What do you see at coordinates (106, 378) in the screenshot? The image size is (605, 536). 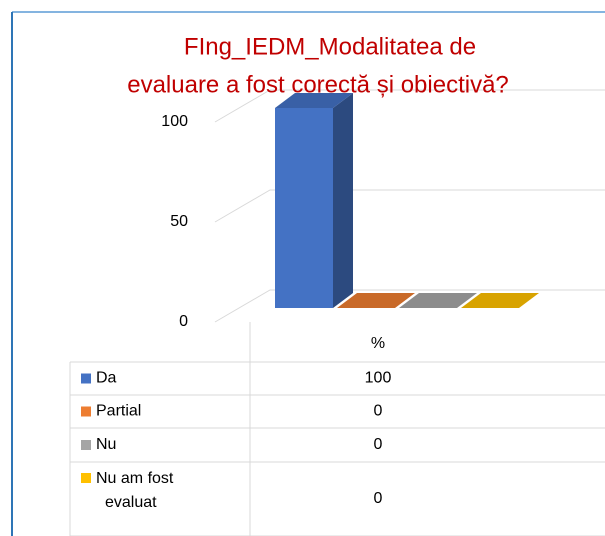 I see `legend-label: Da` at bounding box center [106, 378].